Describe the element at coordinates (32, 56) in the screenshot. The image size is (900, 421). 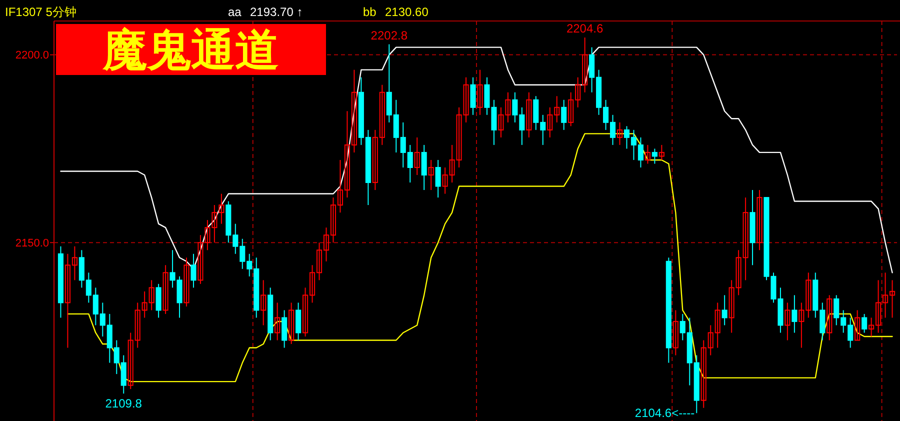
I see `y-tick-label: 2200.0` at that location.